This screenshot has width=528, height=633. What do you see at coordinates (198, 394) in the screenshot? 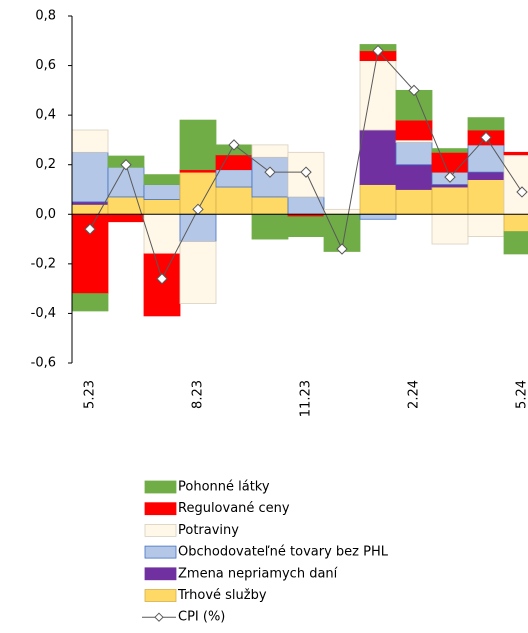
I see `x-tick-label: 8.23` at bounding box center [198, 394].